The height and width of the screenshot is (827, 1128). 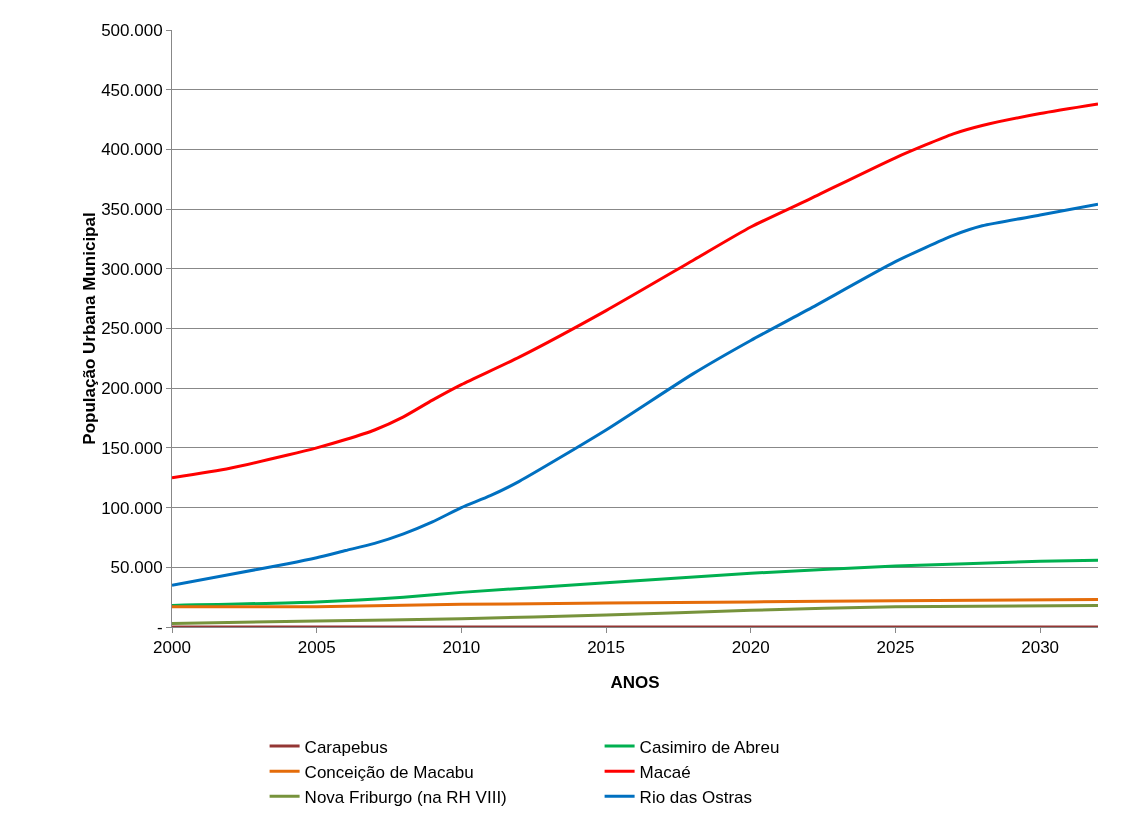 I want to click on y-axis-title: População Urbana Municipal, so click(x=90, y=328).